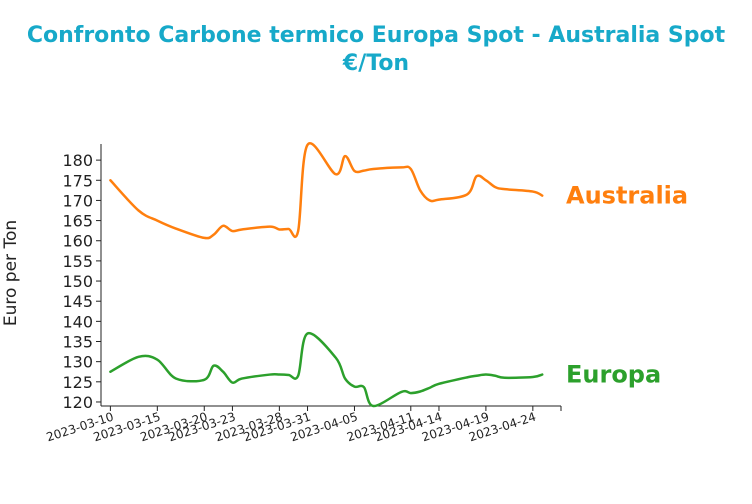 Image resolution: width=752 pixels, height=504 pixels. I want to click on y-tick-label: 165, so click(77, 221).